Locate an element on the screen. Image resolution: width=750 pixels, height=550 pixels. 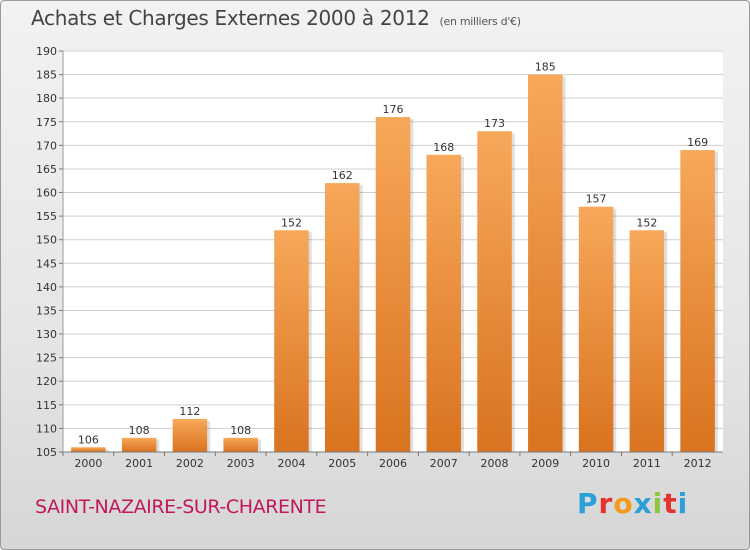
bar-value-label: 162 is located at coordinates (342, 175).